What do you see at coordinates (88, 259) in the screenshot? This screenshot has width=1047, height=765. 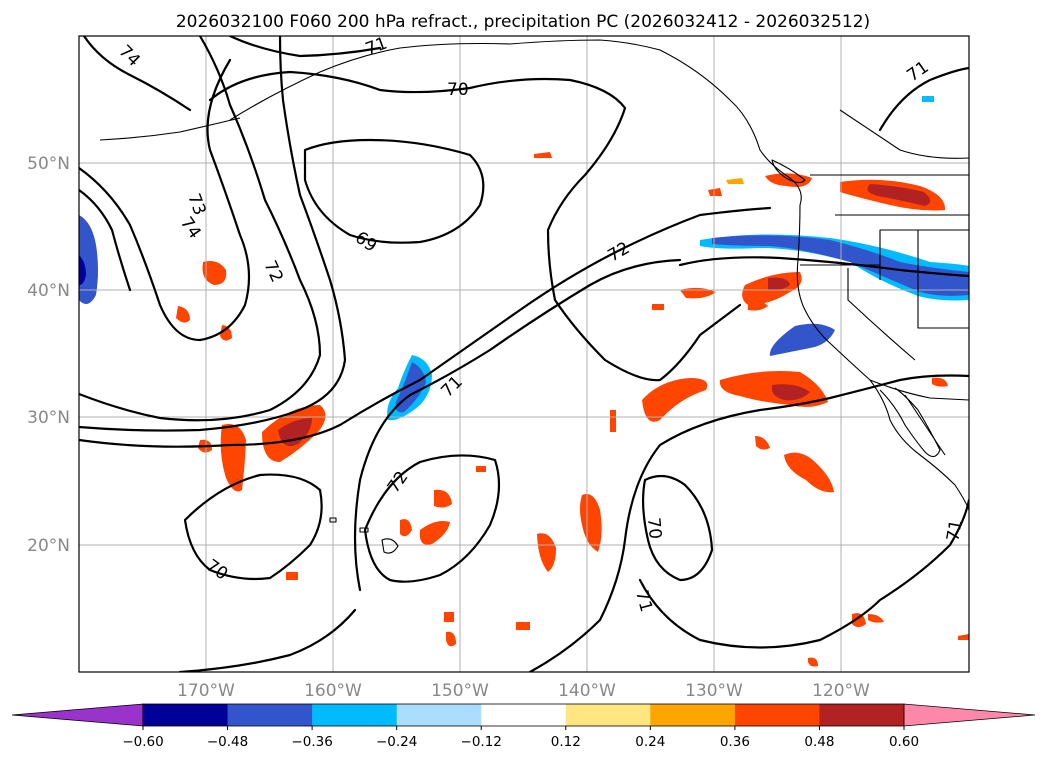 I see `neg-area-west` at bounding box center [88, 259].